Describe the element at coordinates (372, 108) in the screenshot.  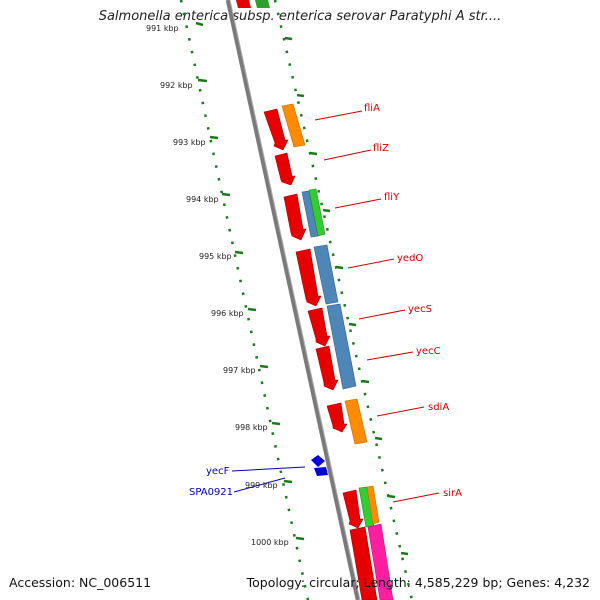
I see `gene-label-flia: fliA` at that location.